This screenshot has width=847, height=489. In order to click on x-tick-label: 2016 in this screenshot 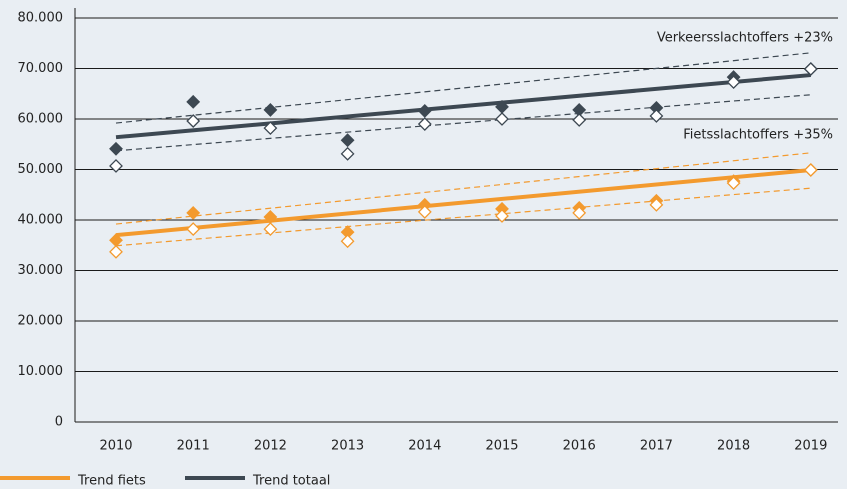, I will do `click(579, 446)`.